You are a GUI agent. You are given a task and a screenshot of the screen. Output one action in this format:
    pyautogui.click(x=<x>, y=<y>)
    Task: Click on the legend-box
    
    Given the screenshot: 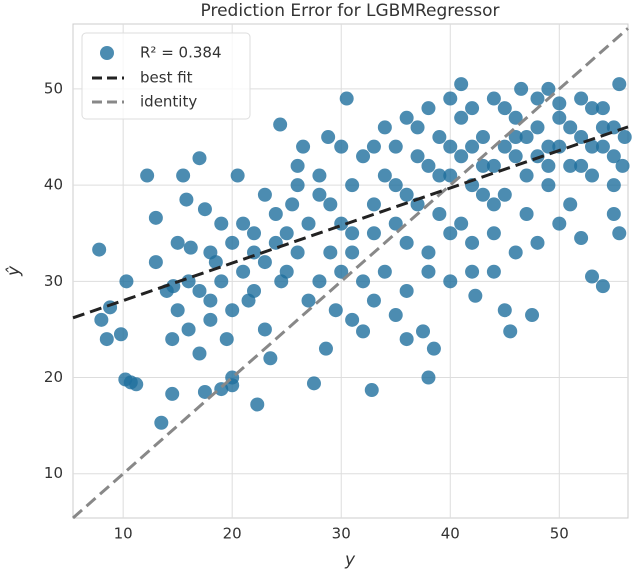 What is the action you would take?
    pyautogui.click(x=166, y=76)
    